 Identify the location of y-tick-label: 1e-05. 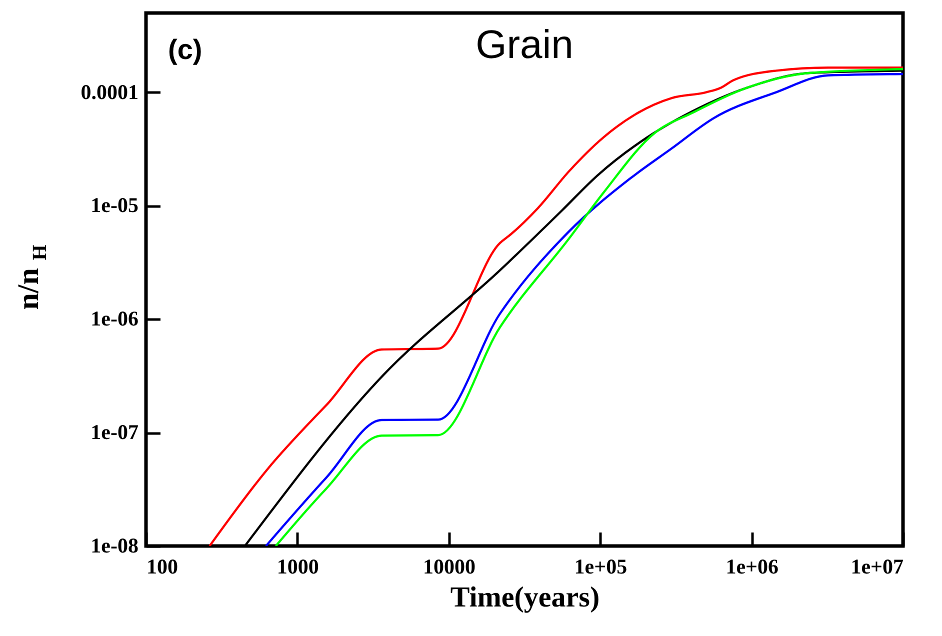
(114, 205).